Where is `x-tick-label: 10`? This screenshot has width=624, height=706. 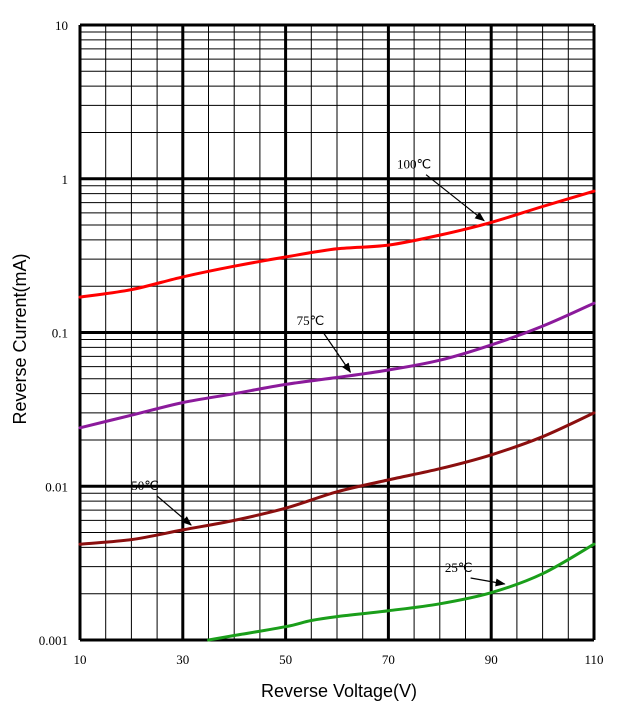
x-tick-label: 10 is located at coordinates (80, 659).